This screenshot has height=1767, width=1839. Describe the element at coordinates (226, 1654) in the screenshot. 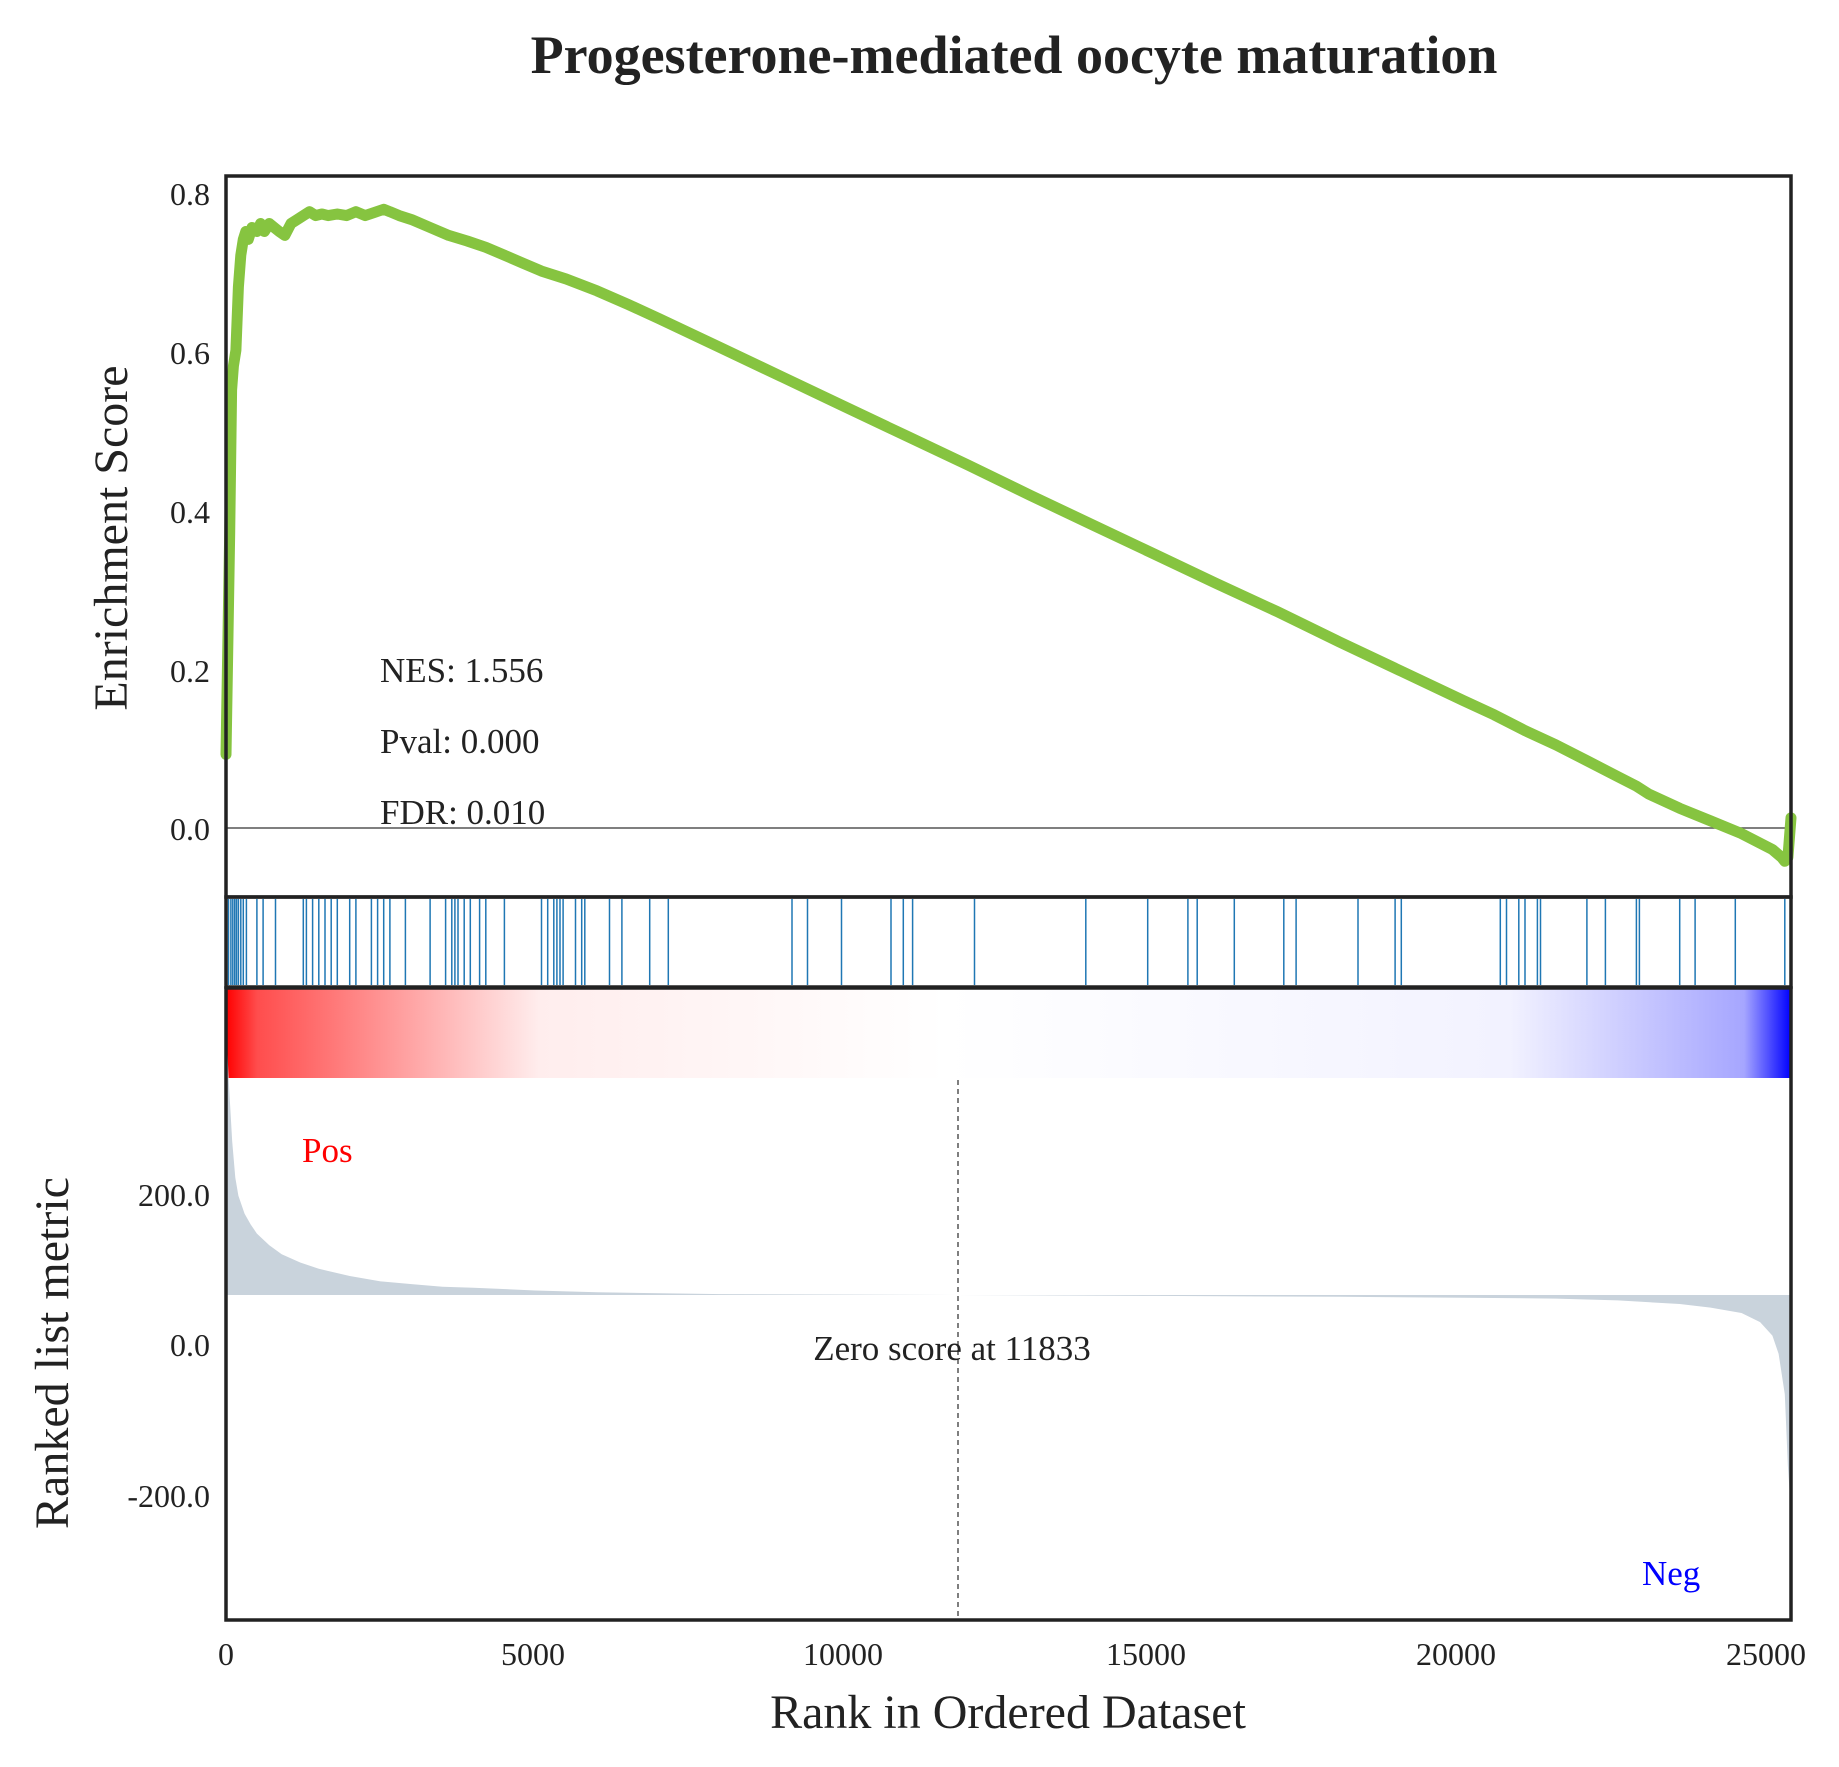

I see `x-tick: 0` at that location.